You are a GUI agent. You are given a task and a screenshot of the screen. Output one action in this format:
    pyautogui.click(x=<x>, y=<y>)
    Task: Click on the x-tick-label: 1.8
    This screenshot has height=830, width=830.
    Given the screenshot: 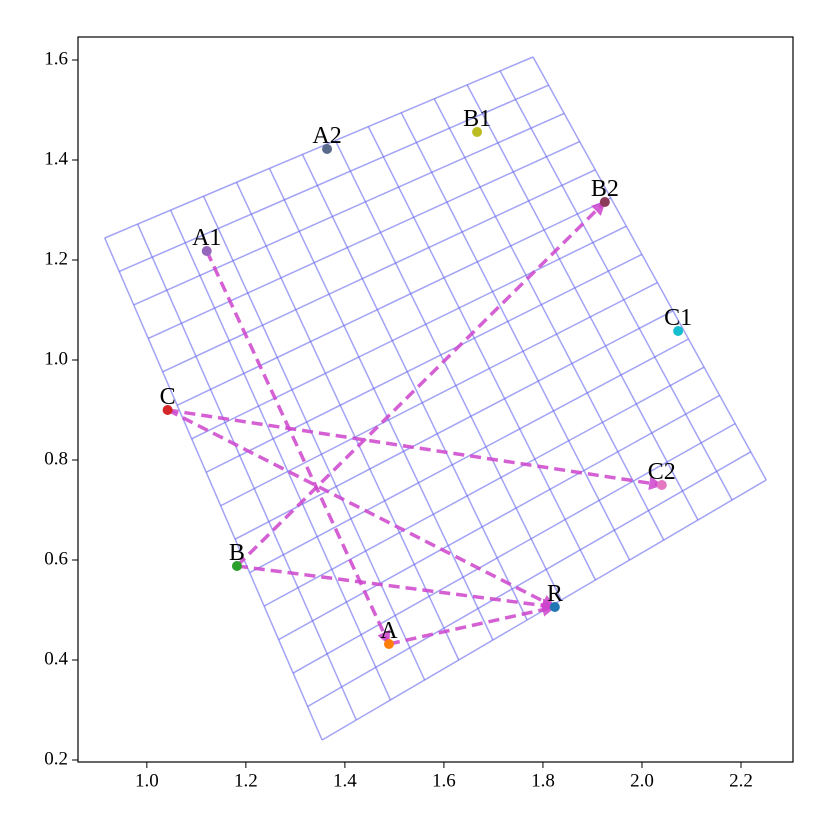 What is the action you would take?
    pyautogui.click(x=543, y=780)
    